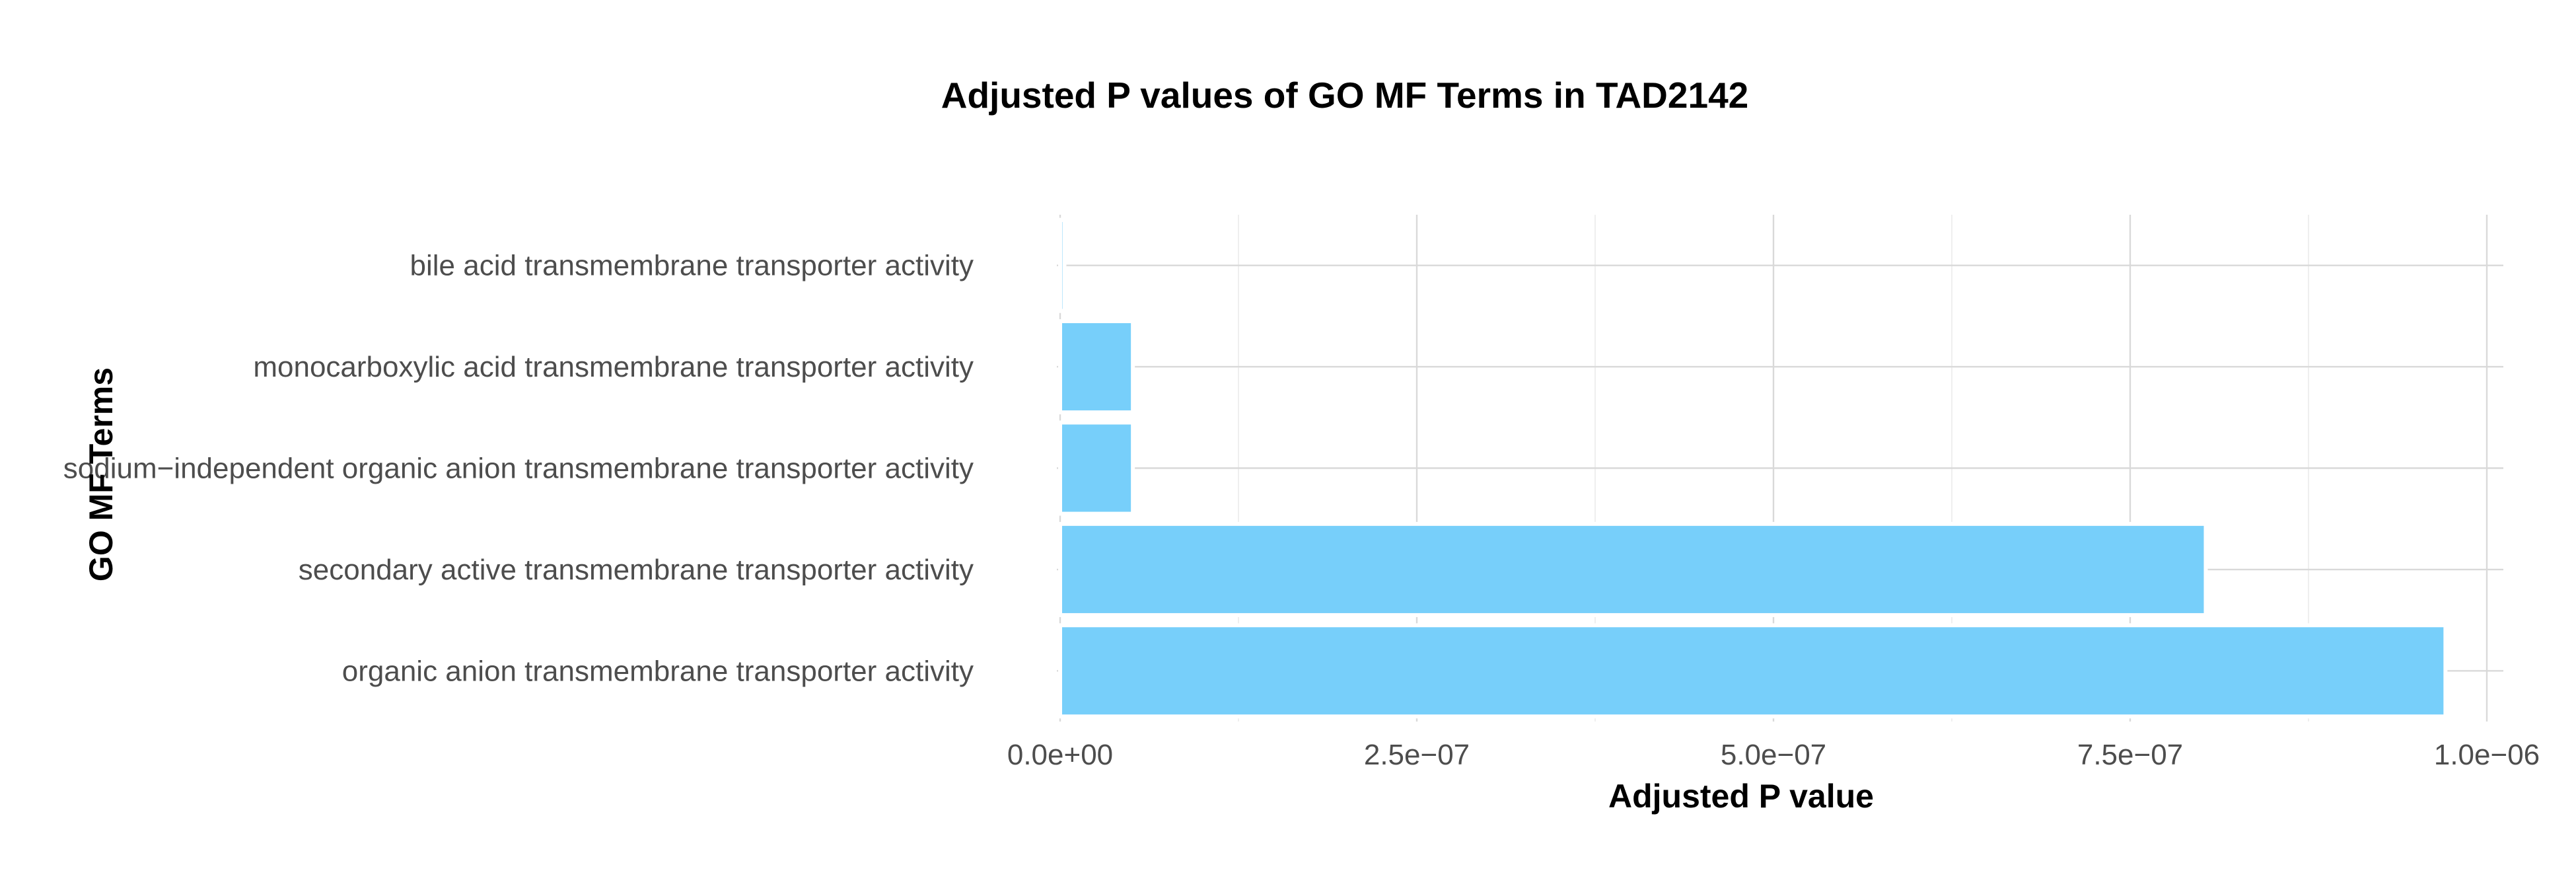  I want to click on x-tick-label: 0.0e+00, so click(1060, 755).